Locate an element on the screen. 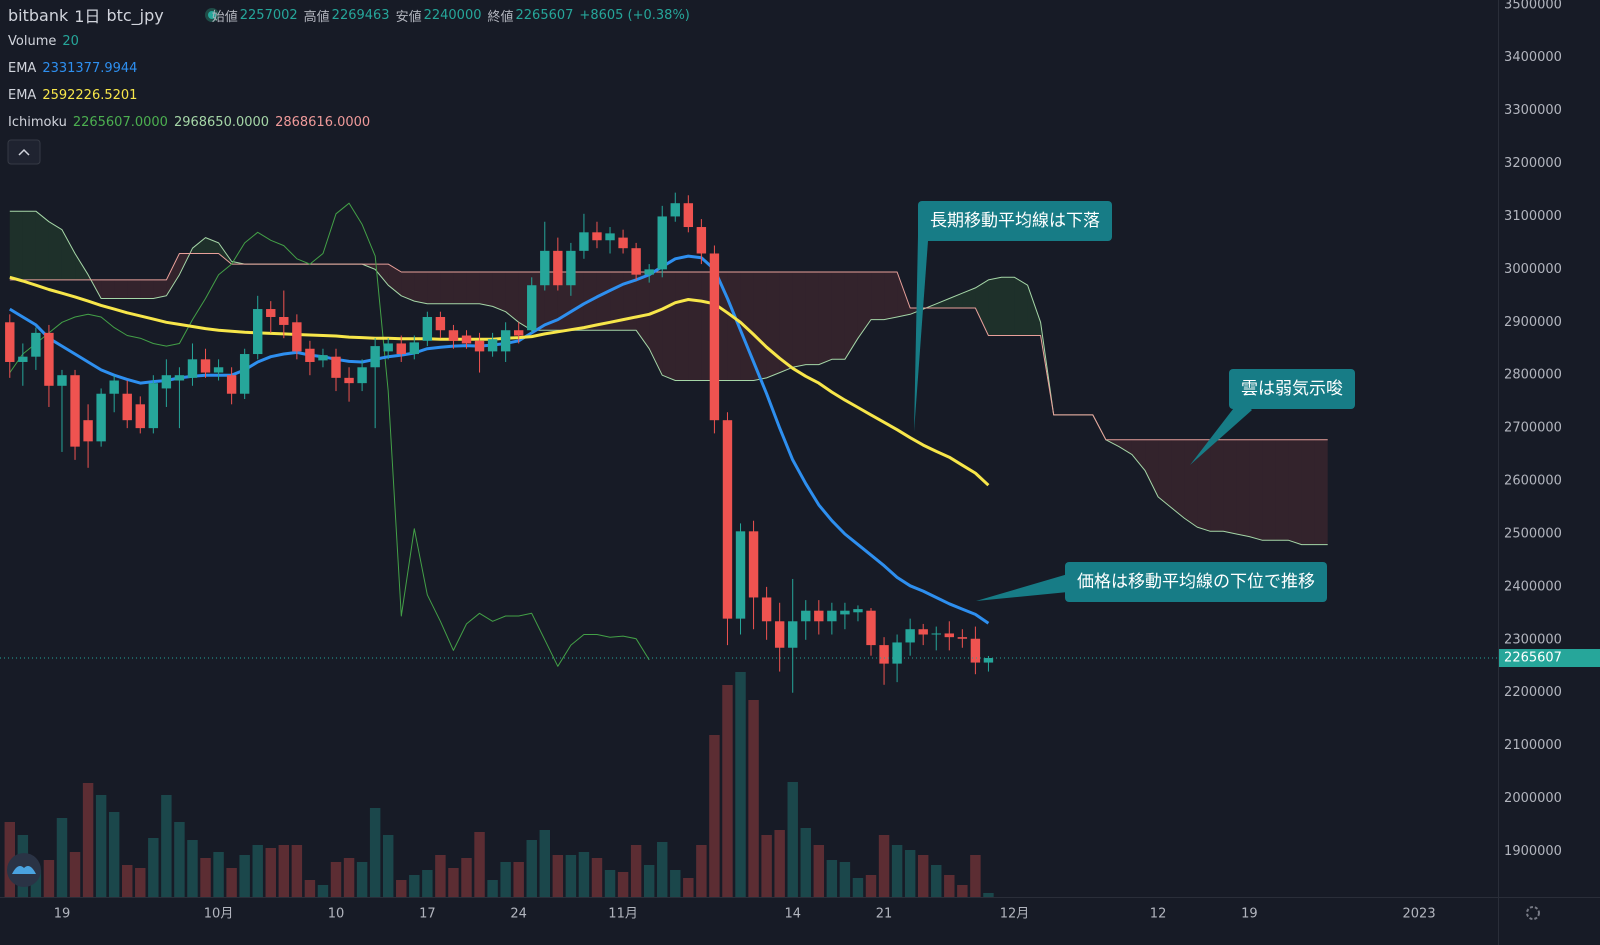  annotation: 雲は弱気示唆 is located at coordinates (1292, 389).